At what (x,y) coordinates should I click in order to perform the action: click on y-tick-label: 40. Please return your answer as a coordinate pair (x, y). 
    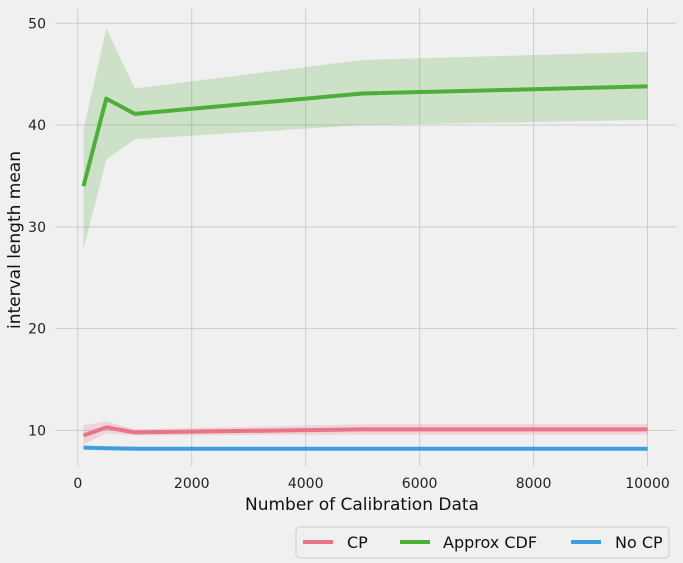
    Looking at the image, I should click on (37, 126).